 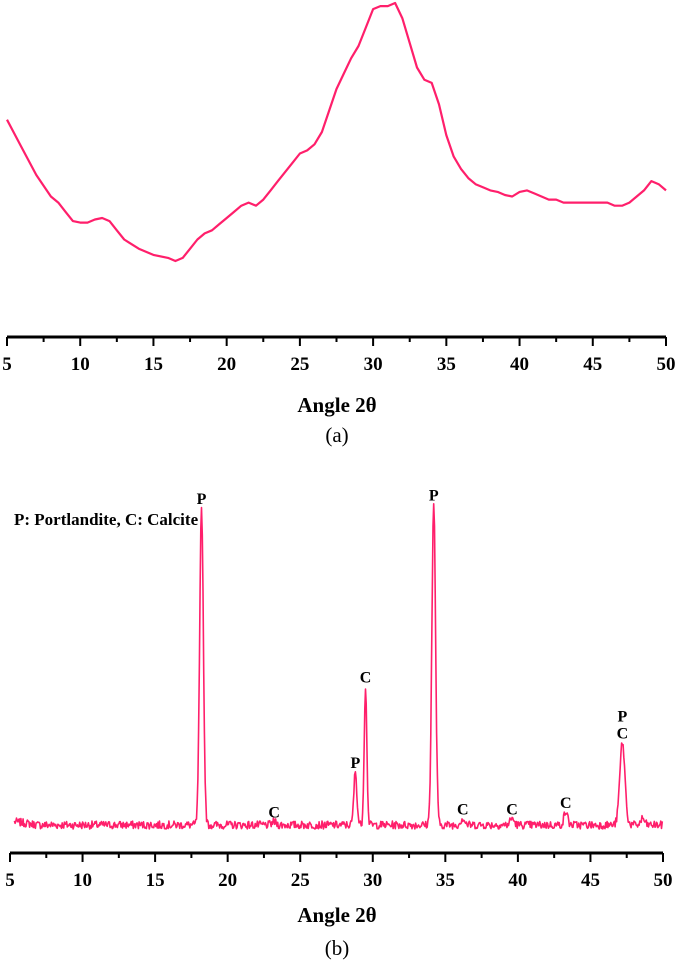 What do you see at coordinates (590, 880) in the screenshot?
I see `panel-b-tick-label: 45` at bounding box center [590, 880].